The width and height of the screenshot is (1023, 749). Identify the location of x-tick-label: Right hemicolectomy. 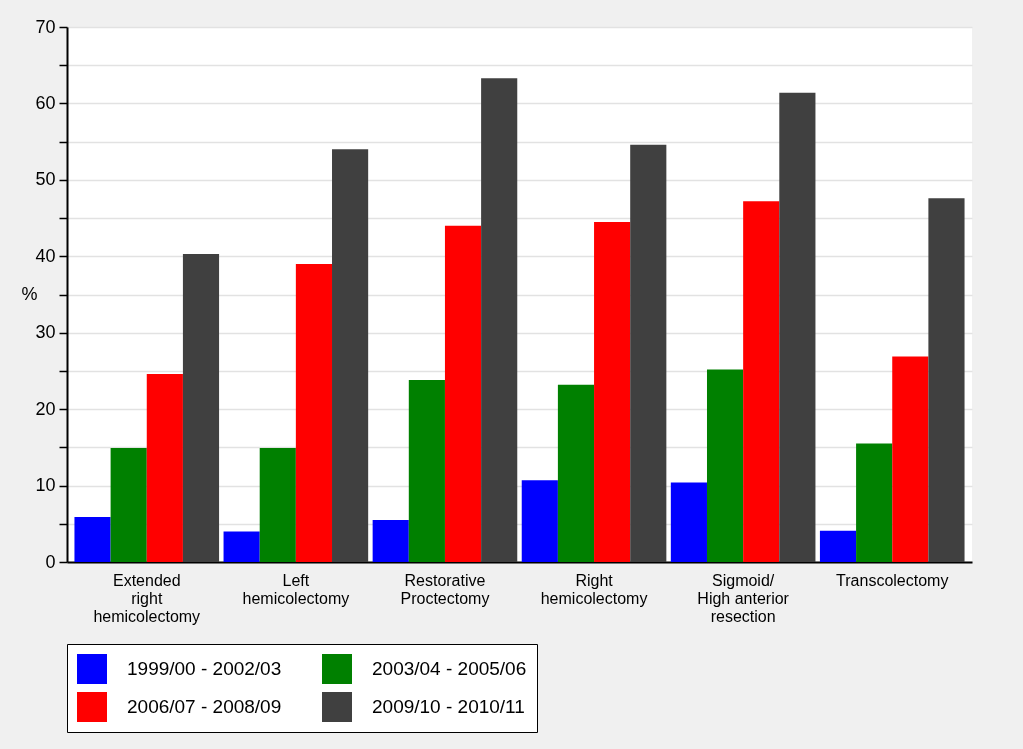
(594, 589).